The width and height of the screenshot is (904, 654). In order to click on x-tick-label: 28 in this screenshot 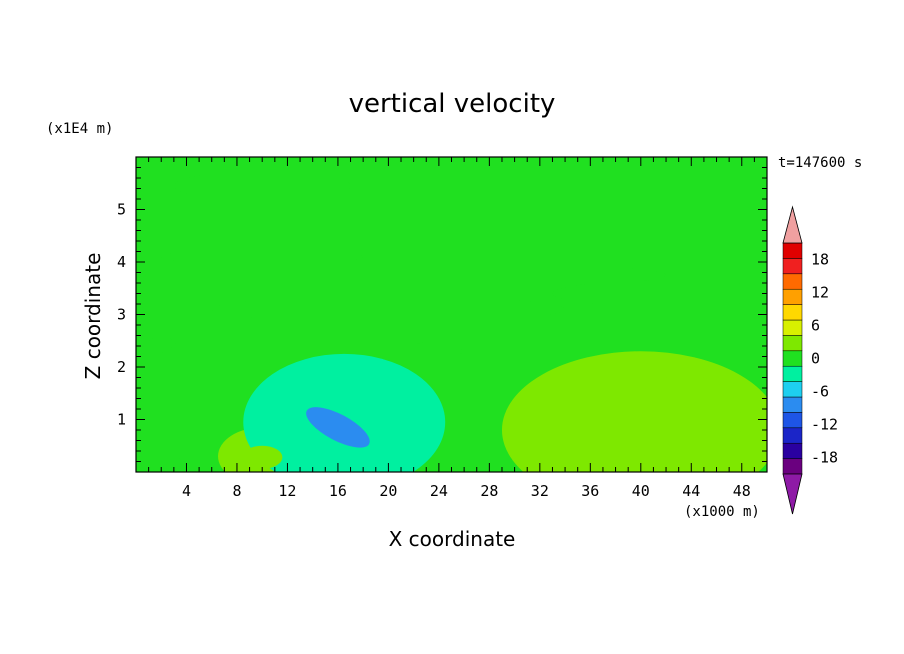, I will do `click(489, 491)`.